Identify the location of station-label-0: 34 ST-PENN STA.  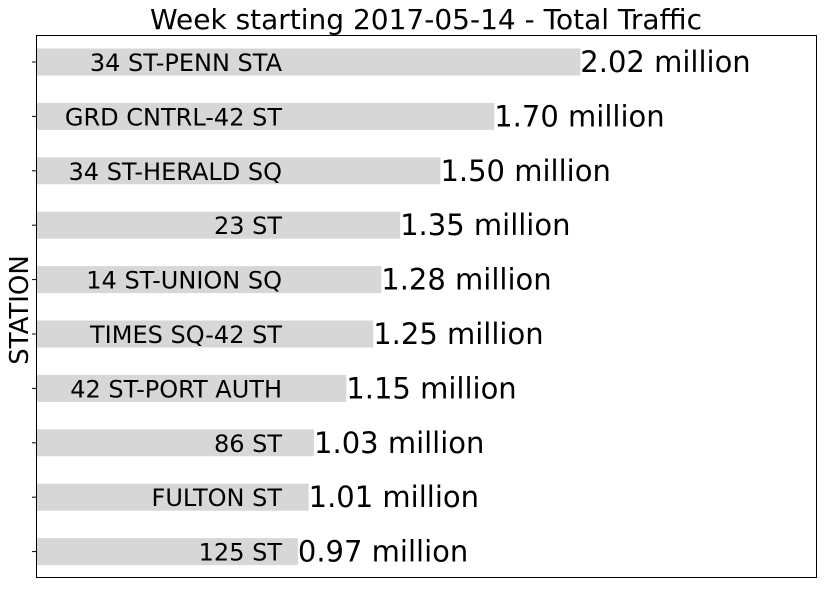
(186, 63).